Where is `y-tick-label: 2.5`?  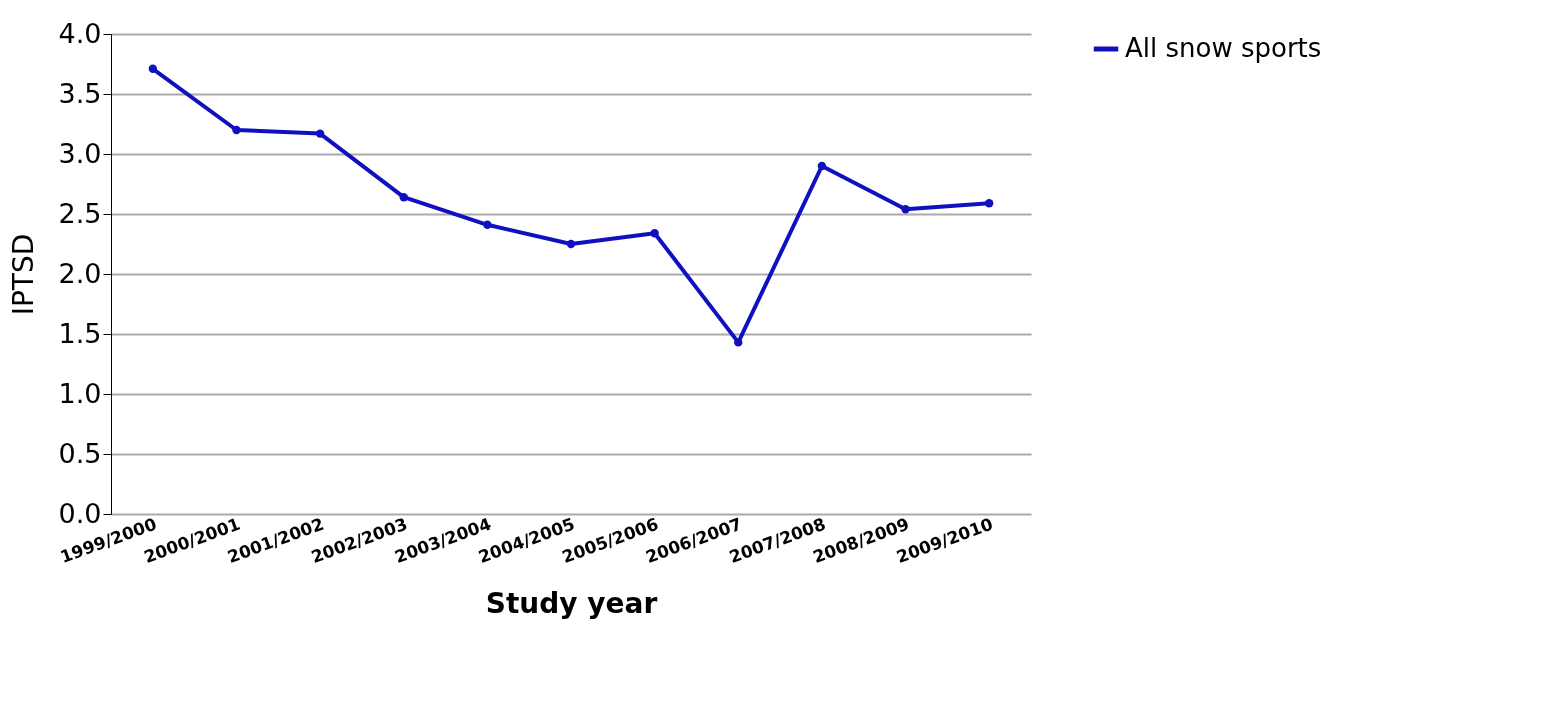 y-tick-label: 2.5 is located at coordinates (80, 213).